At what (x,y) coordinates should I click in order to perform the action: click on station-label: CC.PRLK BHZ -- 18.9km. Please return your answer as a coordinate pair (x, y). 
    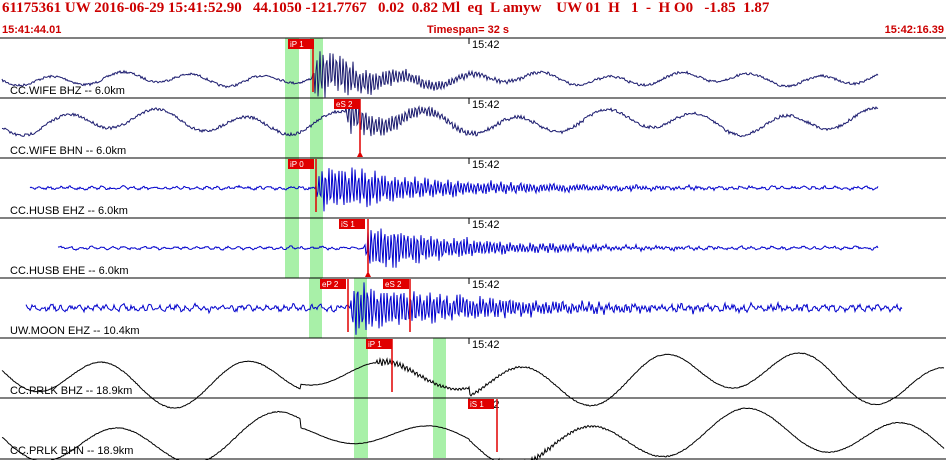
    Looking at the image, I should click on (71, 391).